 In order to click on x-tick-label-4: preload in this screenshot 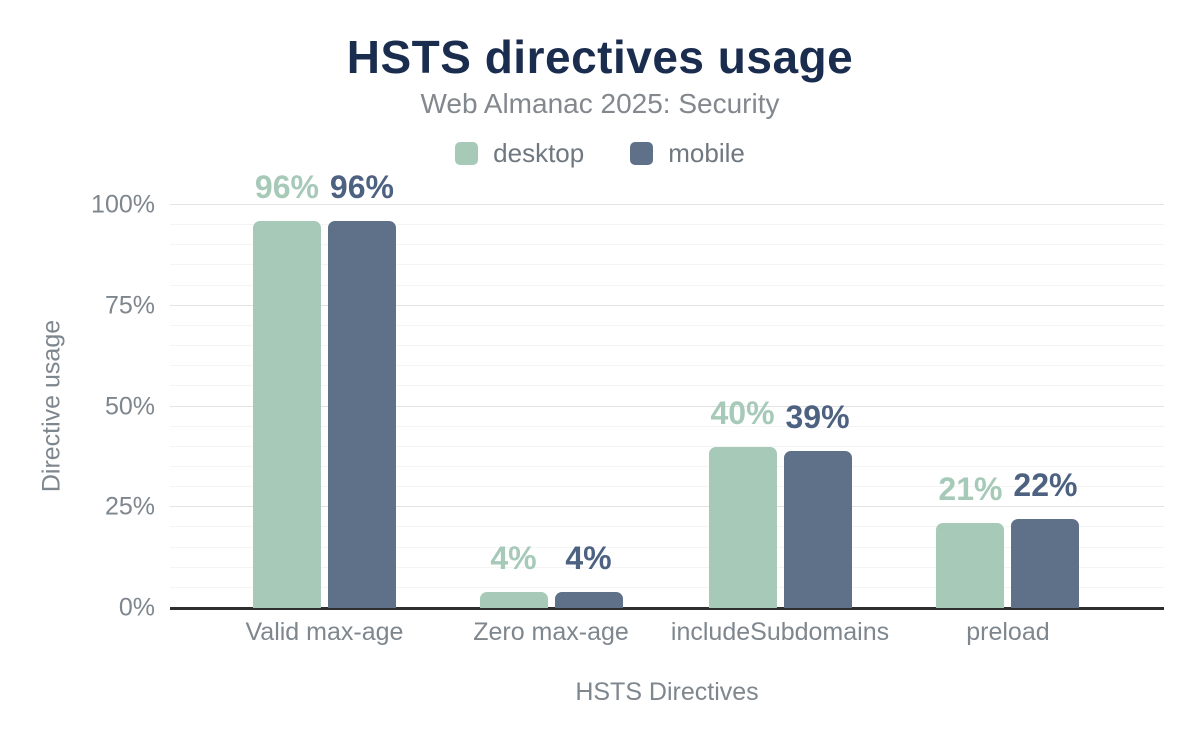, I will do `click(1008, 632)`.